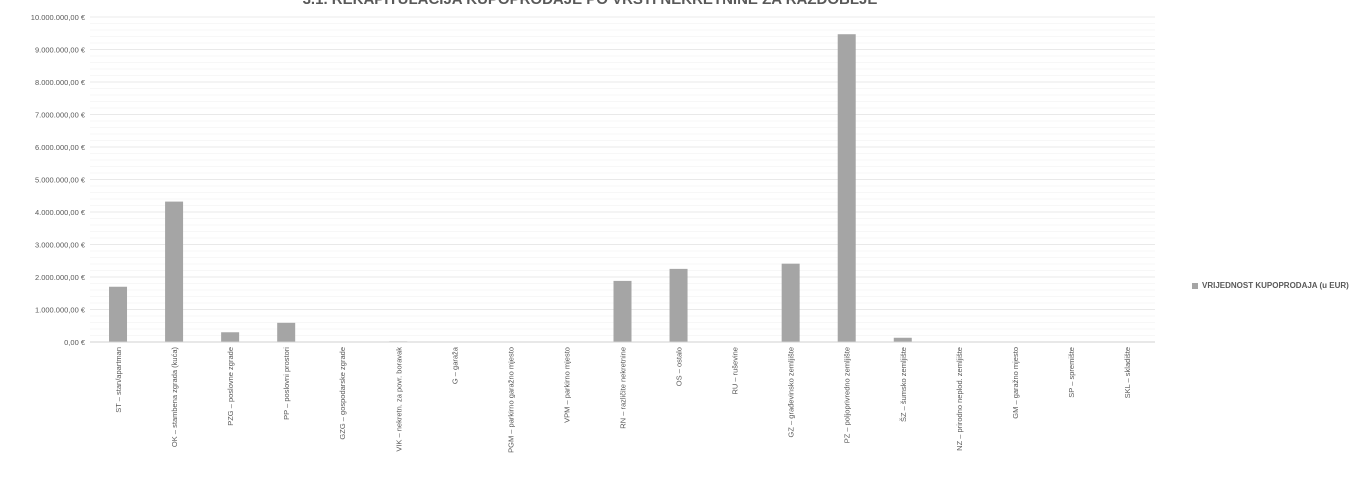  Describe the element at coordinates (230, 386) in the screenshot. I see `x-category-label: PZG – poslovne zgrade` at that location.